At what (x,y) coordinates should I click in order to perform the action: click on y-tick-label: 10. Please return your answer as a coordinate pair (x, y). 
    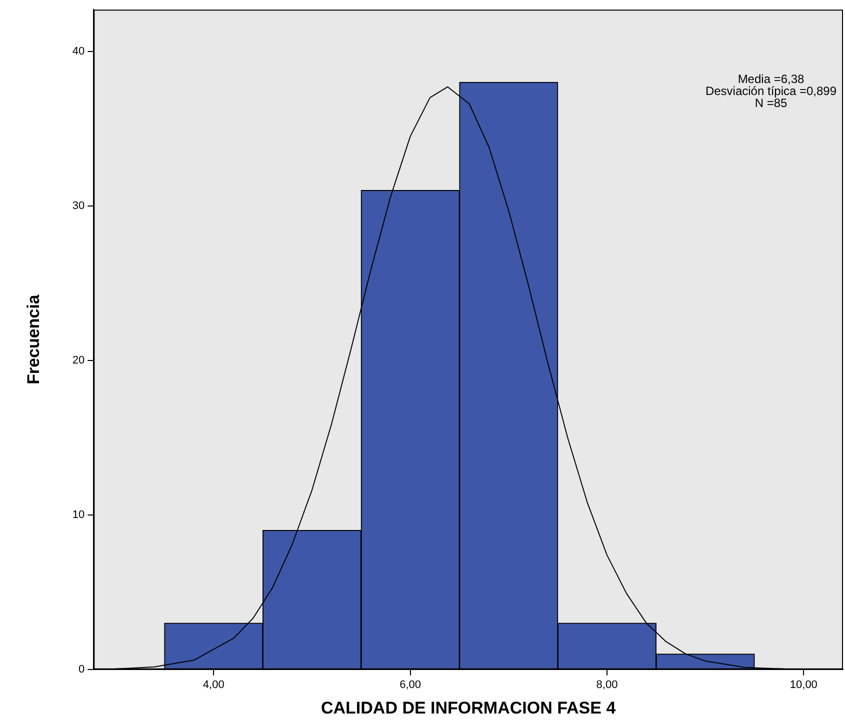
    Looking at the image, I should click on (78, 514).